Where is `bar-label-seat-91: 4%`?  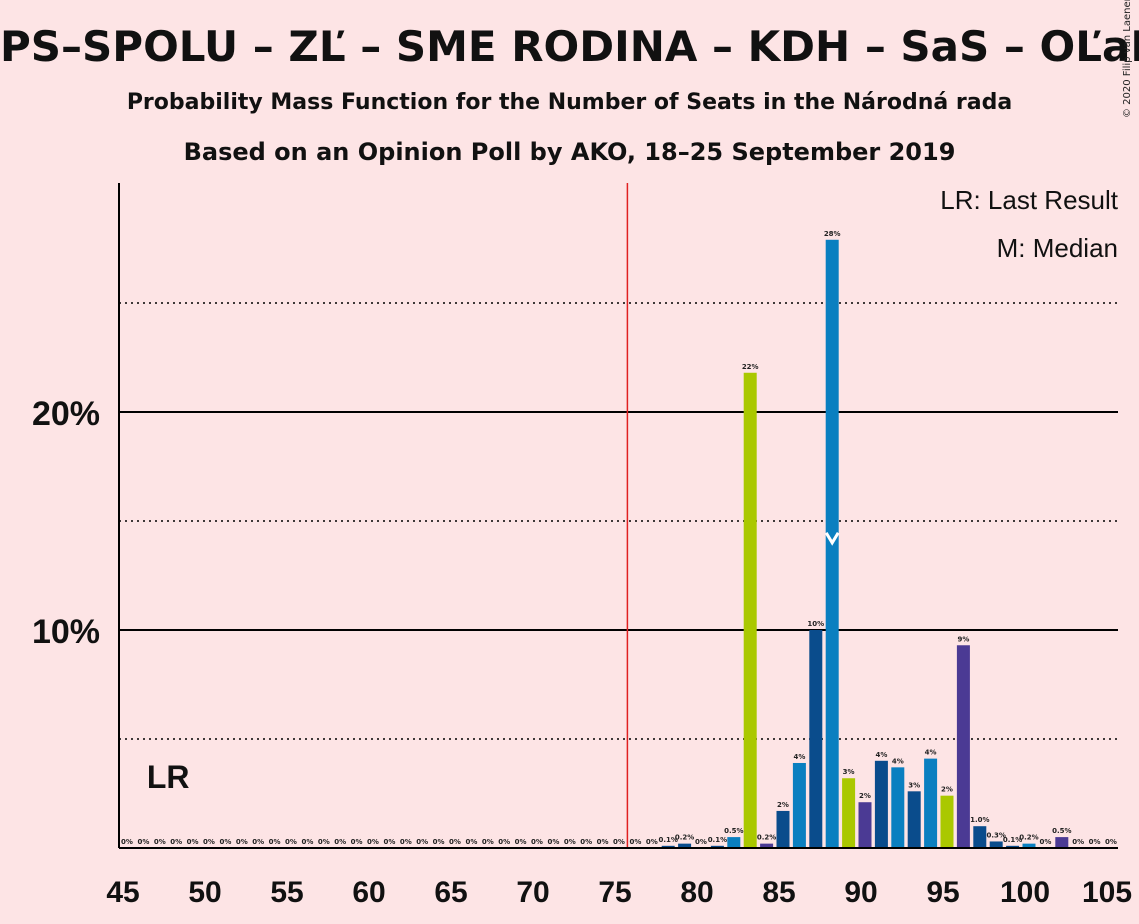
bar-label-seat-91: 4% is located at coordinates (881, 755).